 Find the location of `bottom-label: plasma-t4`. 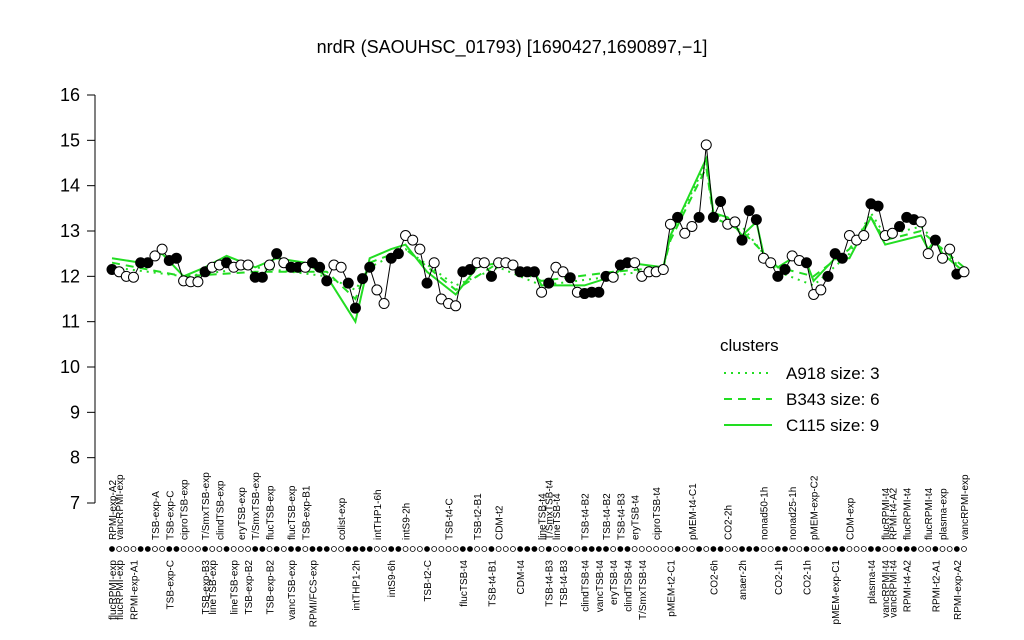

bottom-label: plasma-t4 is located at coordinates (872, 582).